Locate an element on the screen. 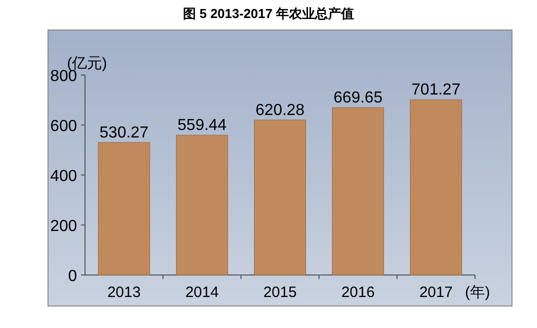 The height and width of the screenshot is (328, 537). x-tick-label: 2016 is located at coordinates (358, 292).